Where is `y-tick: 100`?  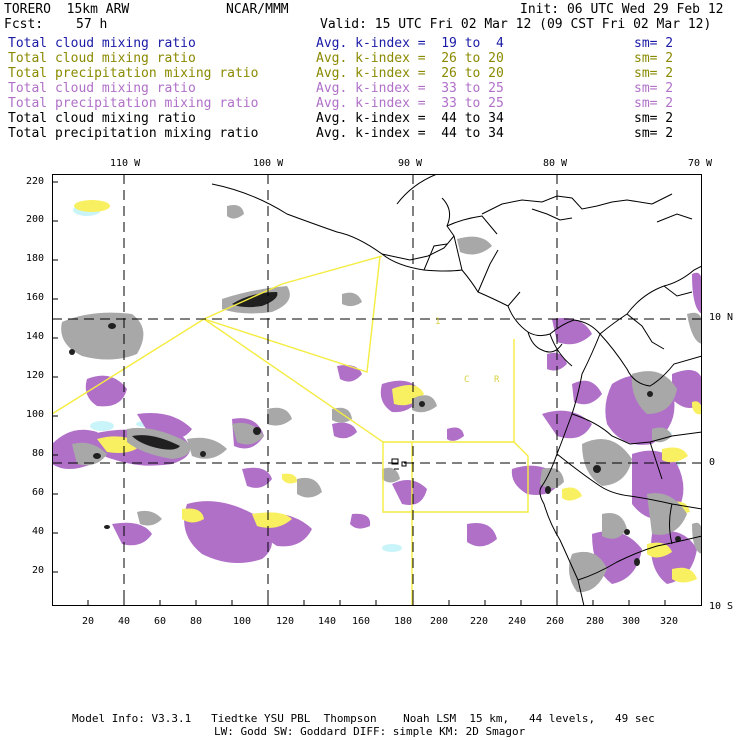 y-tick: 100 is located at coordinates (35, 414).